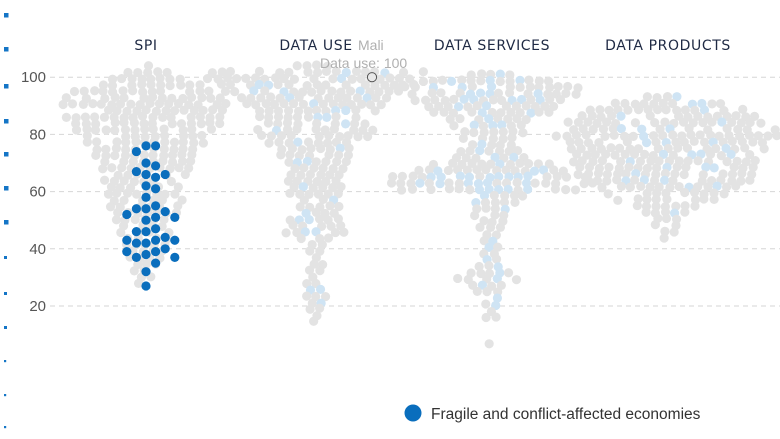  Describe the element at coordinates (151, 216) in the screenshot. I see `fce-points` at that location.